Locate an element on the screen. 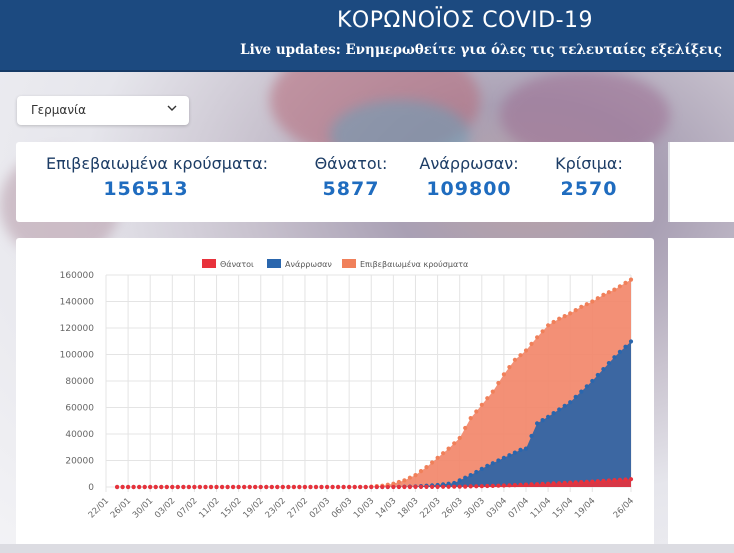  y-tick-label: 0 is located at coordinates (91, 488).